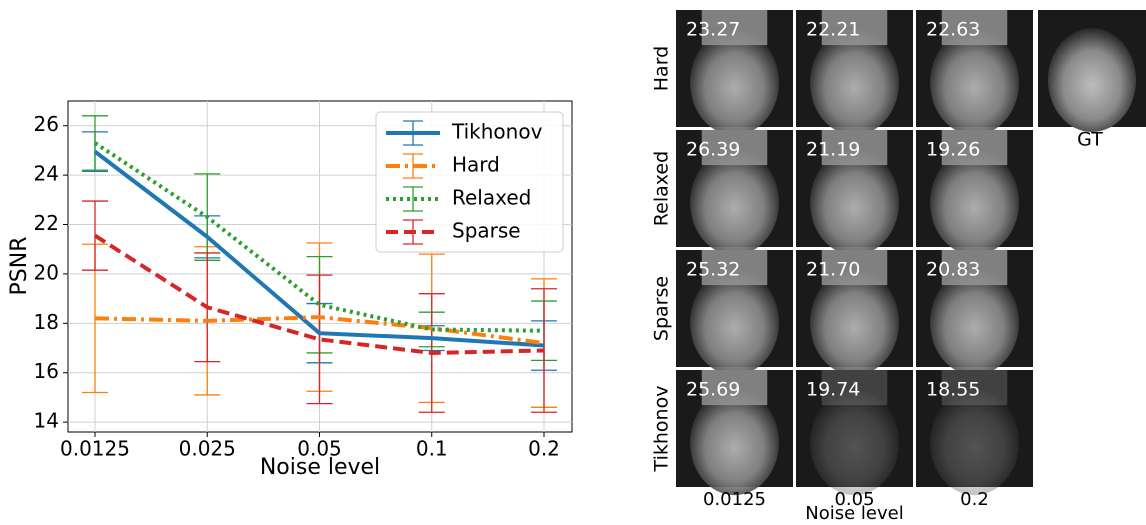 The height and width of the screenshot is (525, 1146). I want to click on x-tick-label: 0.05, so click(319, 449).